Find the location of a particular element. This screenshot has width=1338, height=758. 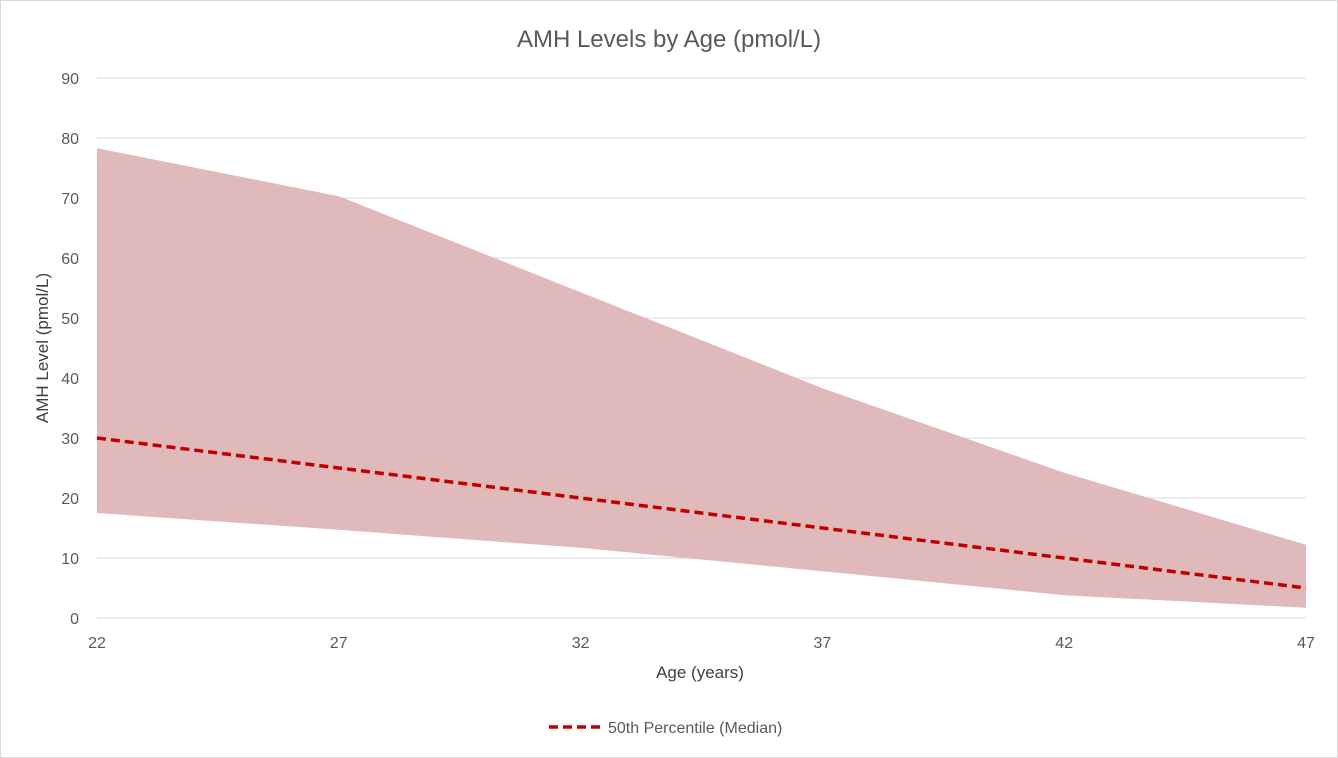

y-tick-label: 70 is located at coordinates (70, 199).